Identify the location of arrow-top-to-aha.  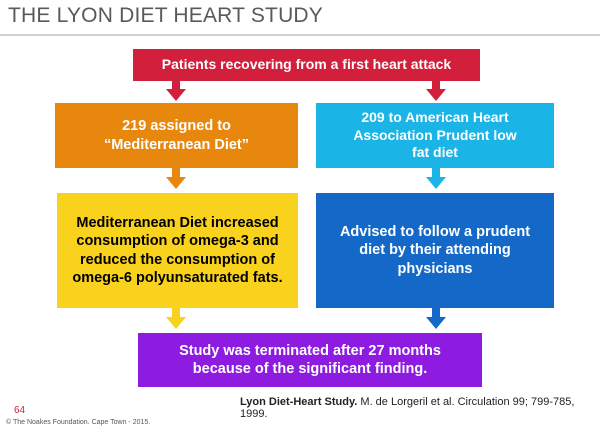
(436, 95).